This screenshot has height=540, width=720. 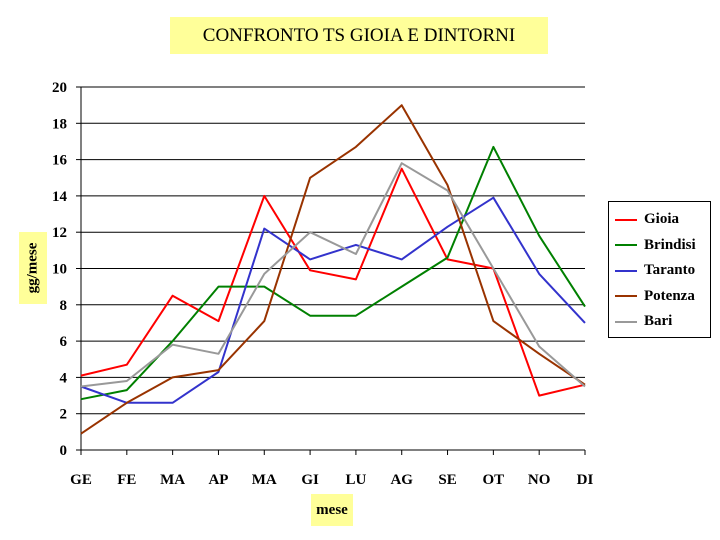 What do you see at coordinates (59, 88) in the screenshot?
I see `y-tick-label: 20` at bounding box center [59, 88].